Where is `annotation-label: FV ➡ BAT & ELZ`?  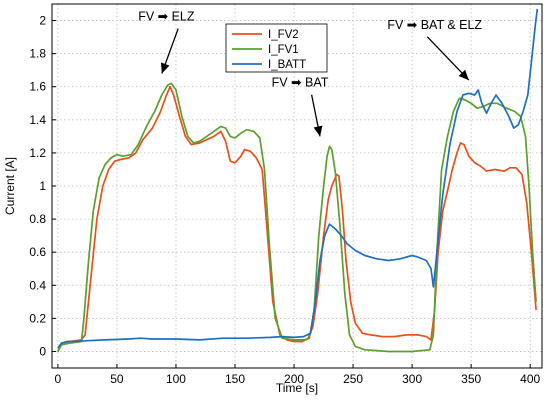 annotation-label: FV ➡ BAT & ELZ is located at coordinates (434, 25).